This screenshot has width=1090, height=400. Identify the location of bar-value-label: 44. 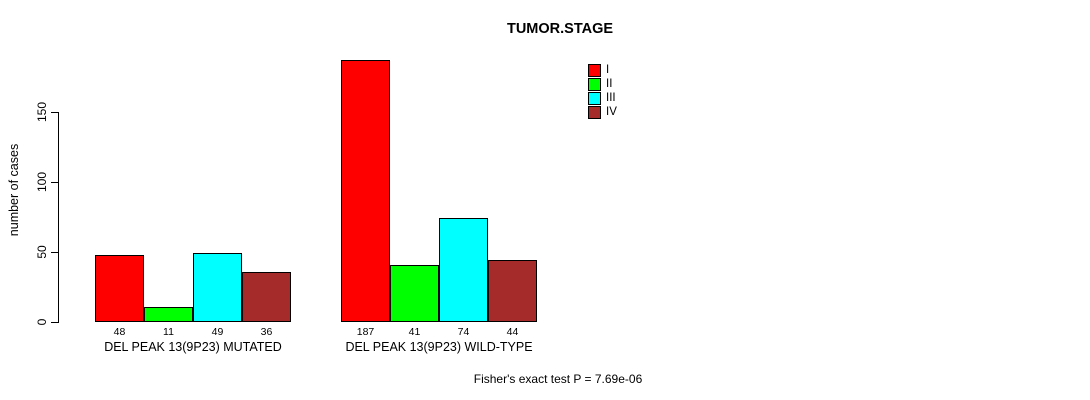
(512, 332).